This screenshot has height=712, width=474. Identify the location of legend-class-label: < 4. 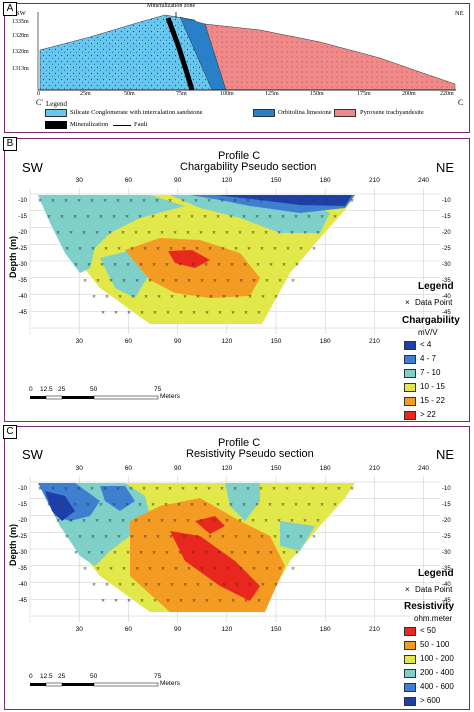
(426, 344).